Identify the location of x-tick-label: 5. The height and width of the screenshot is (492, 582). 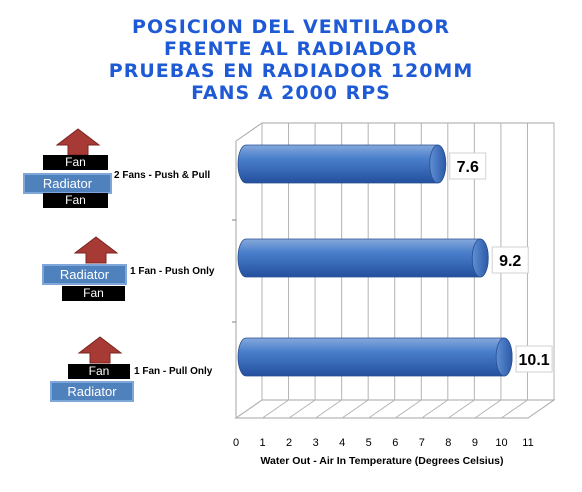
(369, 443).